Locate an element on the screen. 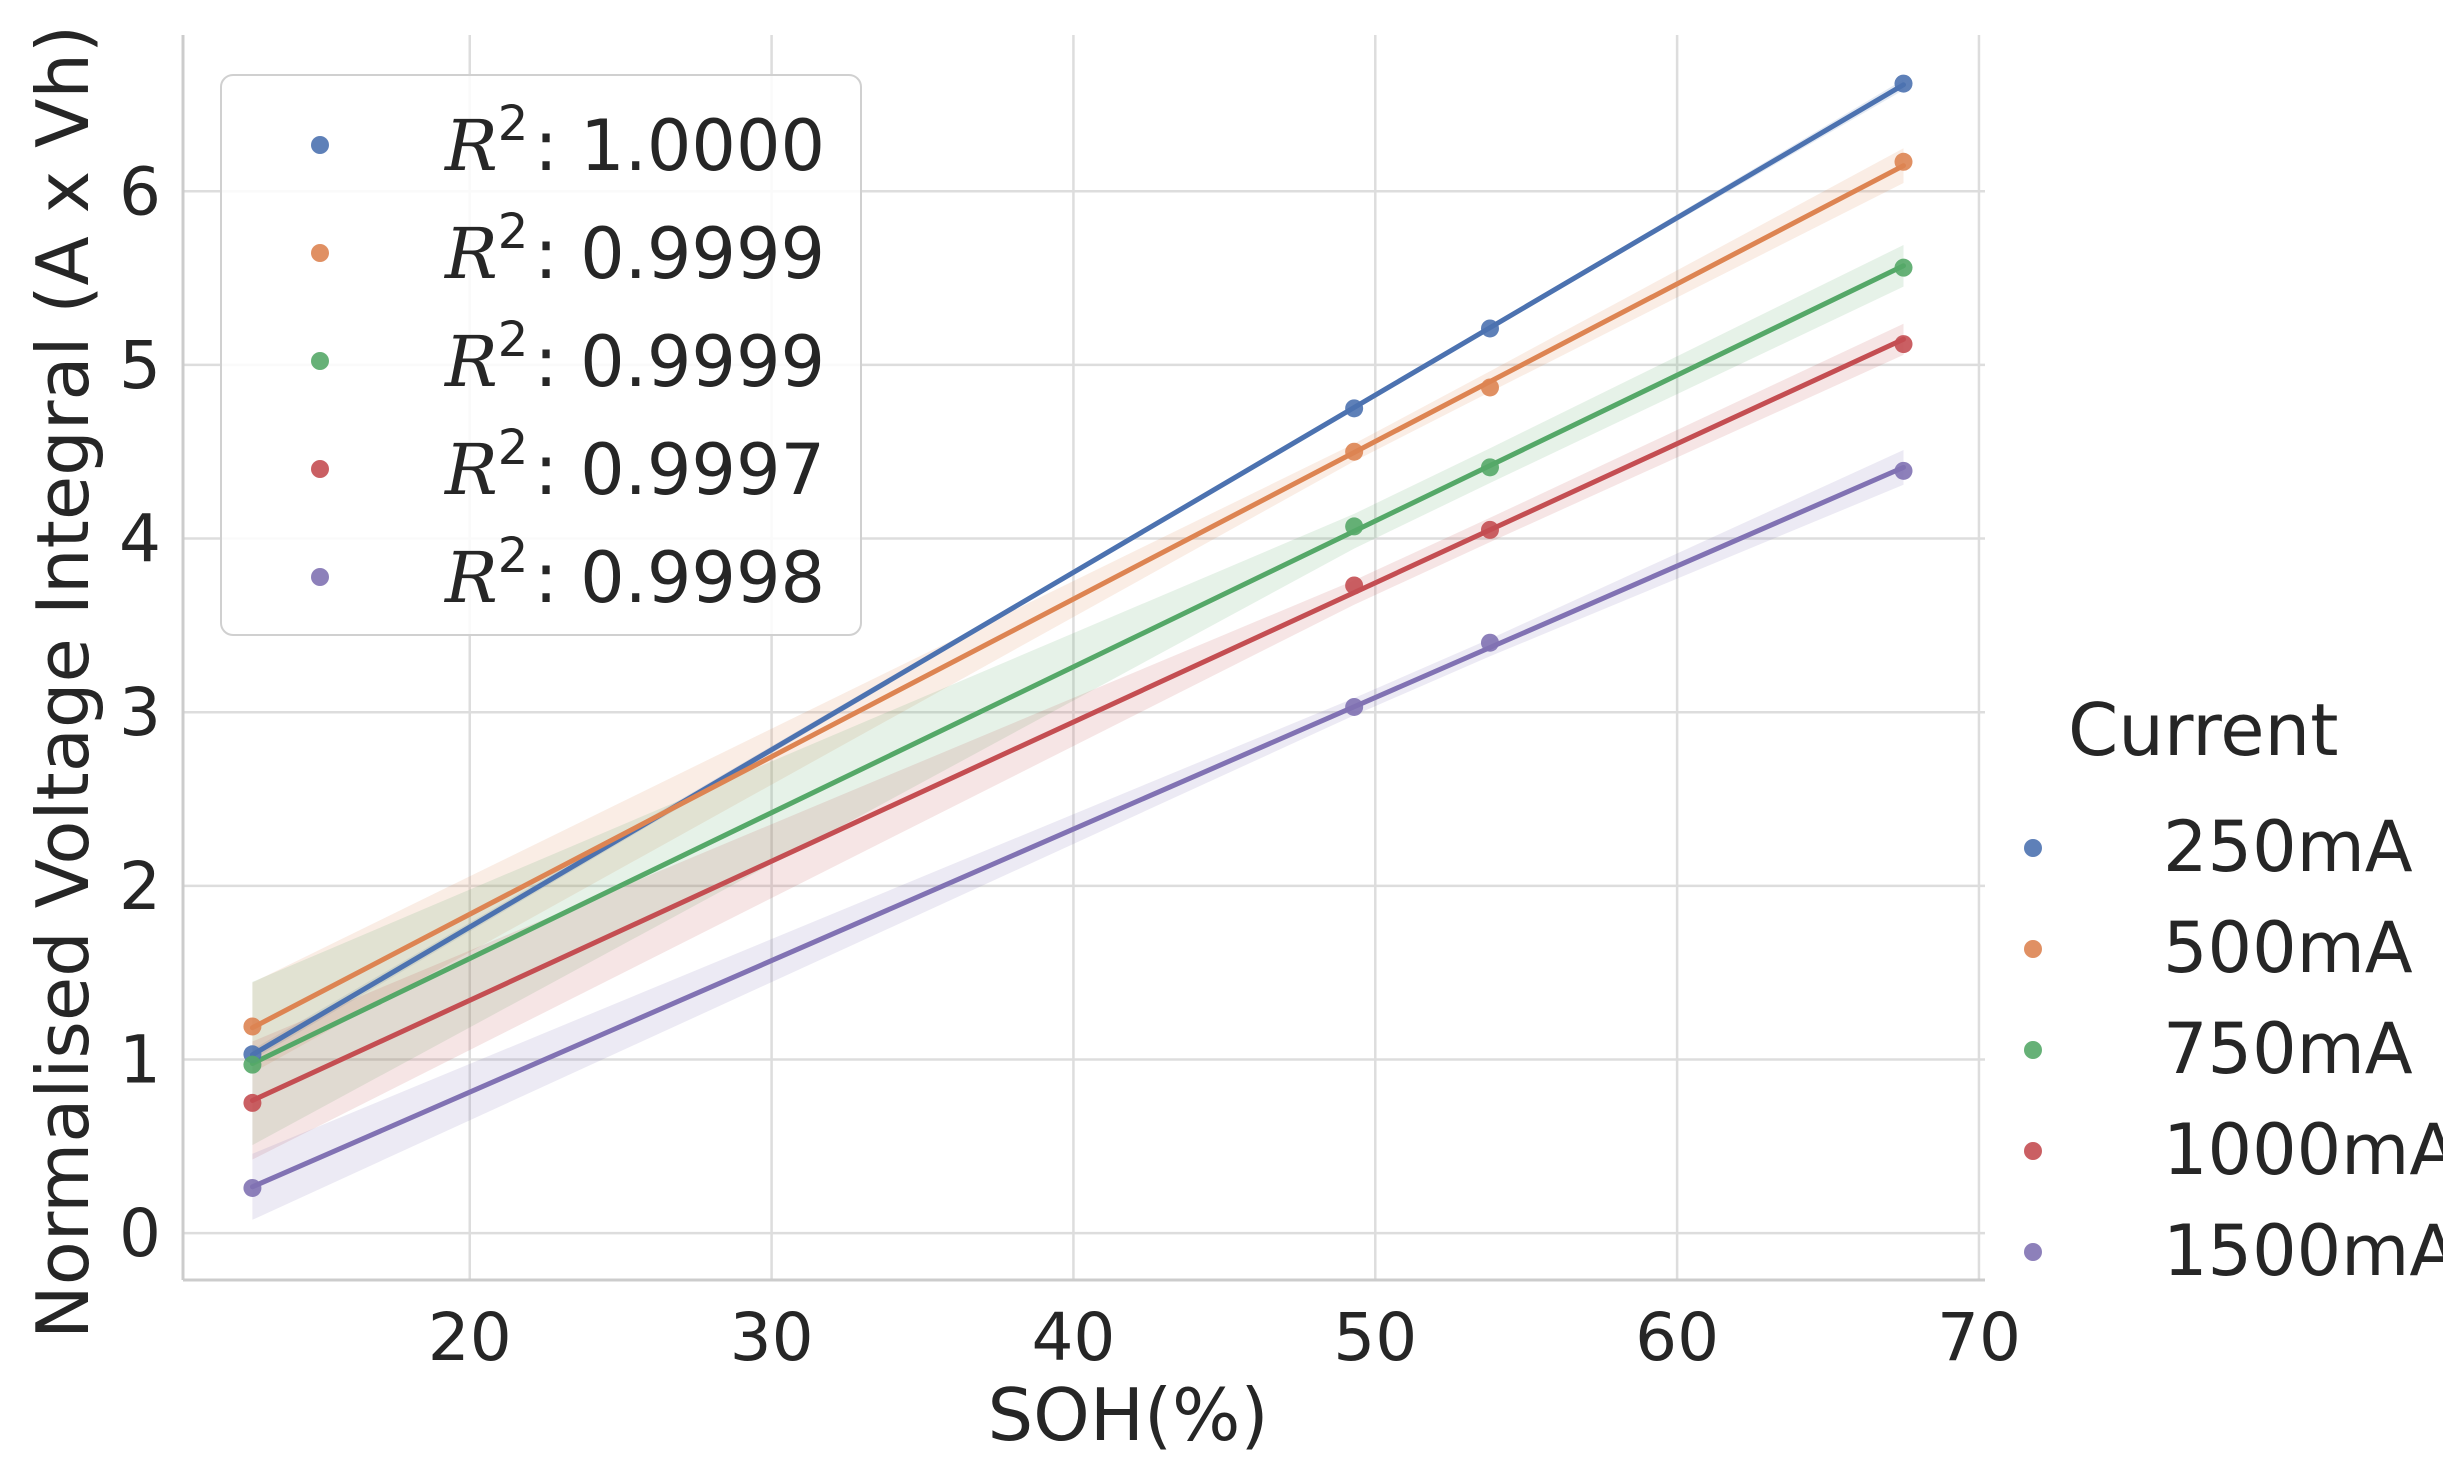  current-legend: Current 250mA 500mA 750mA 1000mA 1500mA is located at coordinates (2233, 990).